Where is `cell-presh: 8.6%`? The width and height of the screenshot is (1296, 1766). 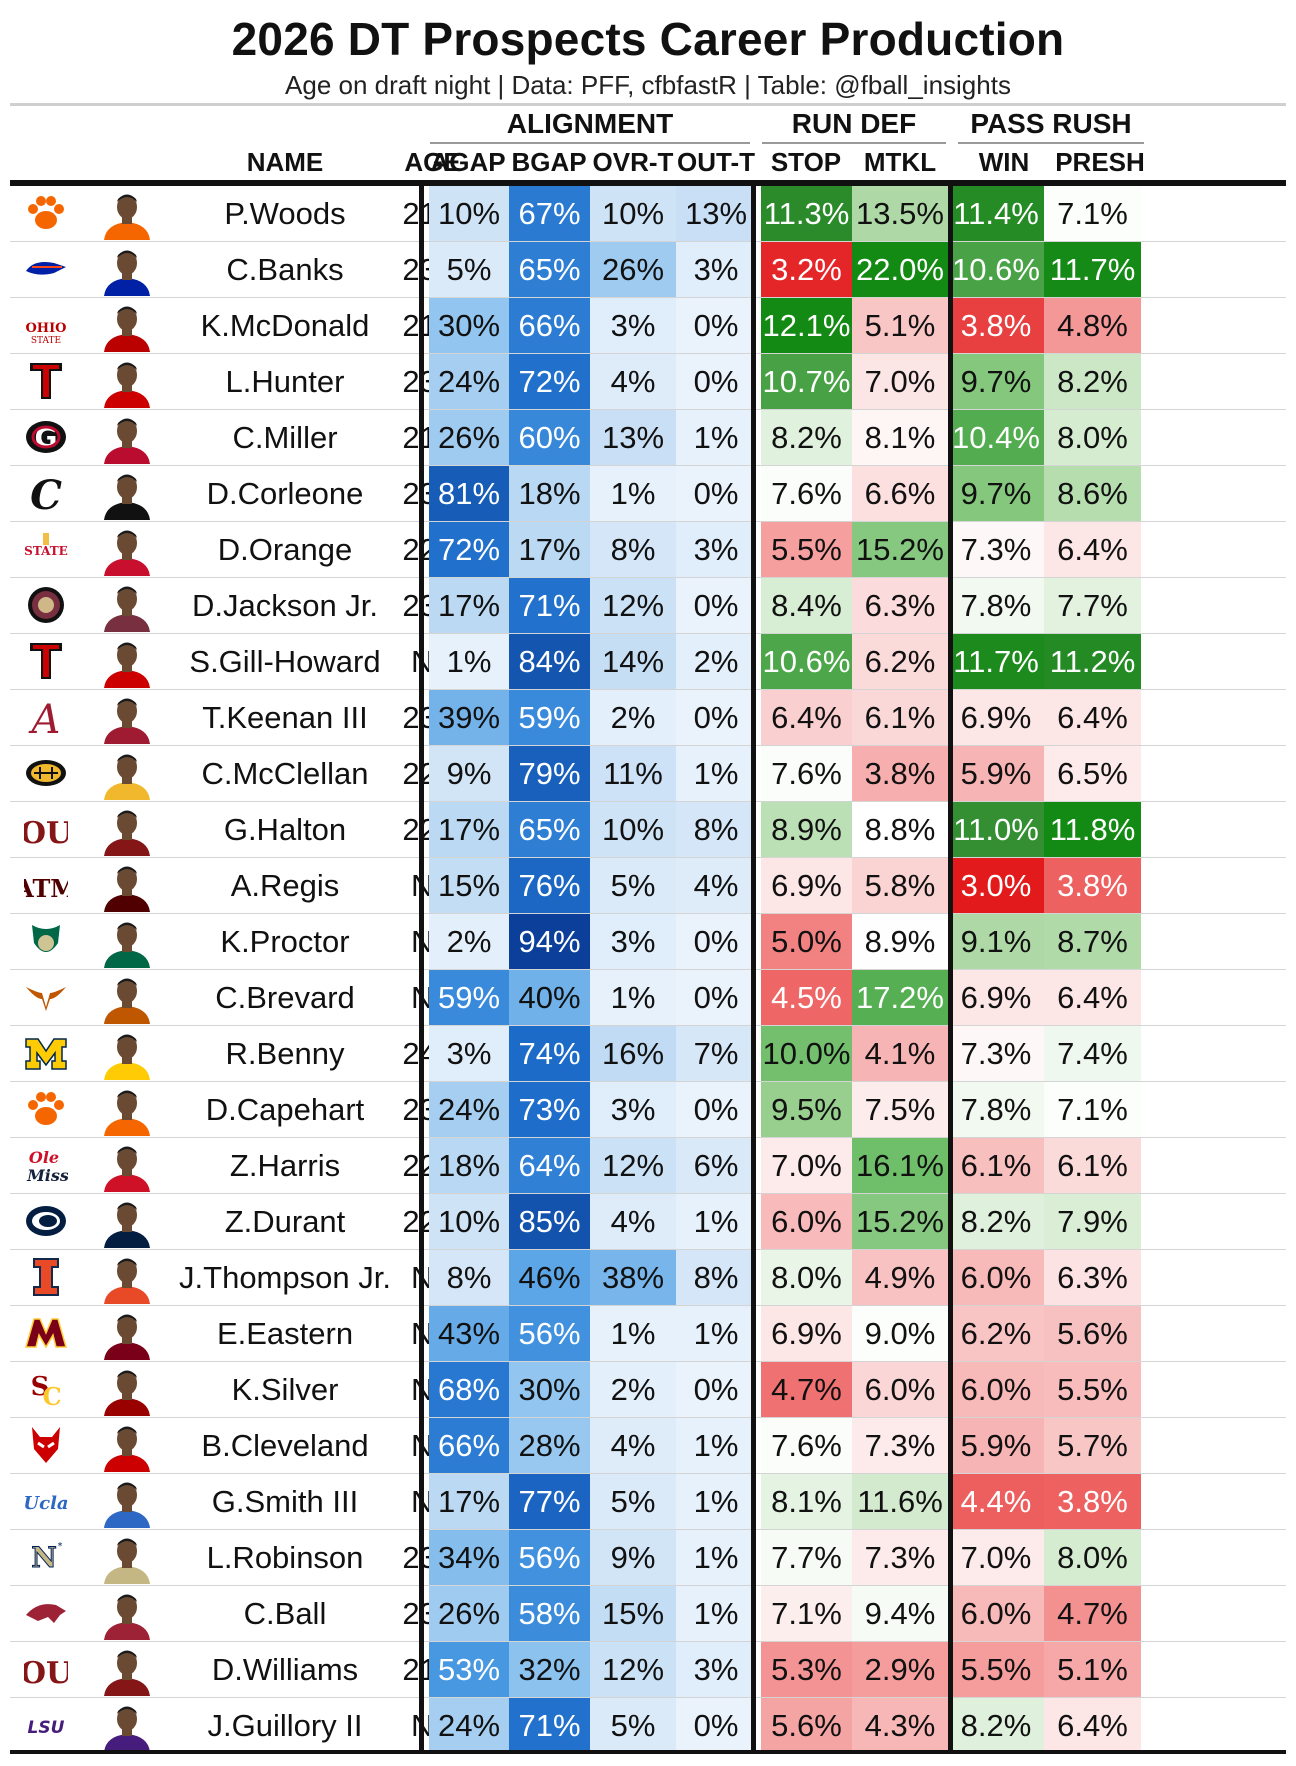
cell-presh: 8.6% is located at coordinates (1092, 493).